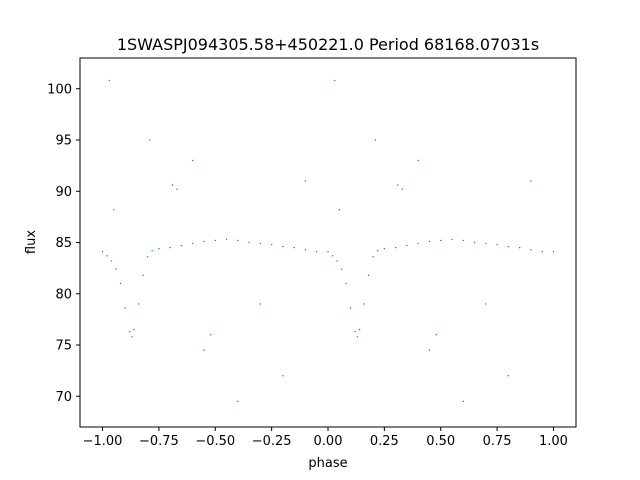 Image resolution: width=640 pixels, height=480 pixels. Describe the element at coordinates (63, 243) in the screenshot. I see `y-tick-label: 85` at that location.